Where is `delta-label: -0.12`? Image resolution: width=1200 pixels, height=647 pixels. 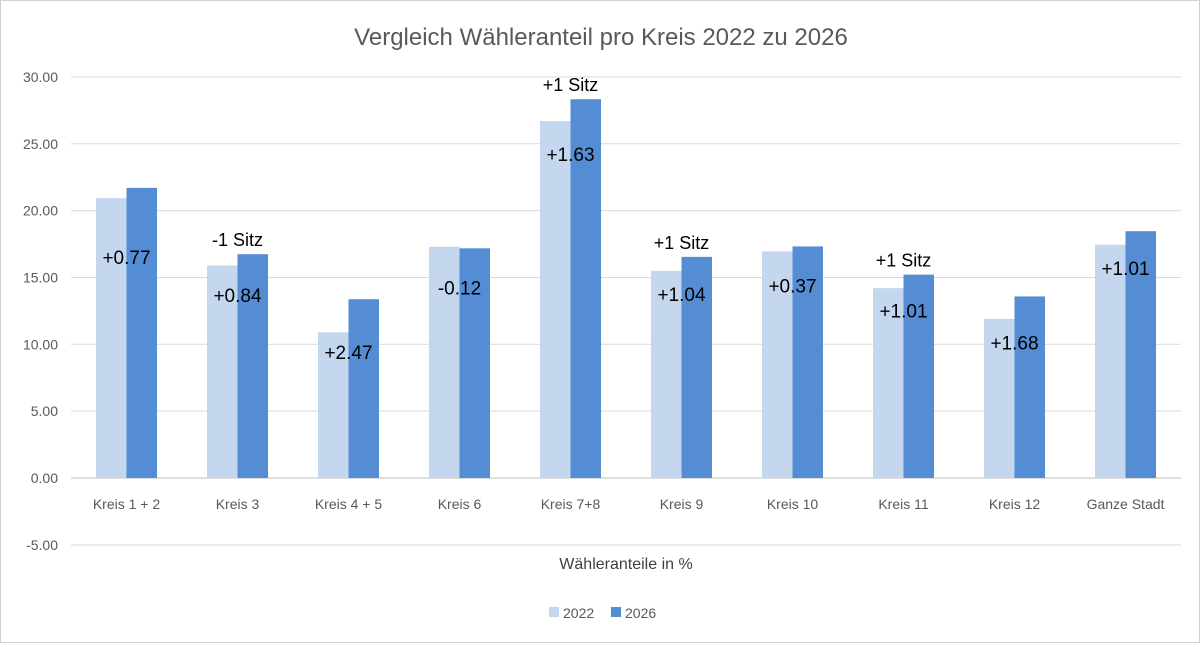
delta-label: -0.12 is located at coordinates (459, 288).